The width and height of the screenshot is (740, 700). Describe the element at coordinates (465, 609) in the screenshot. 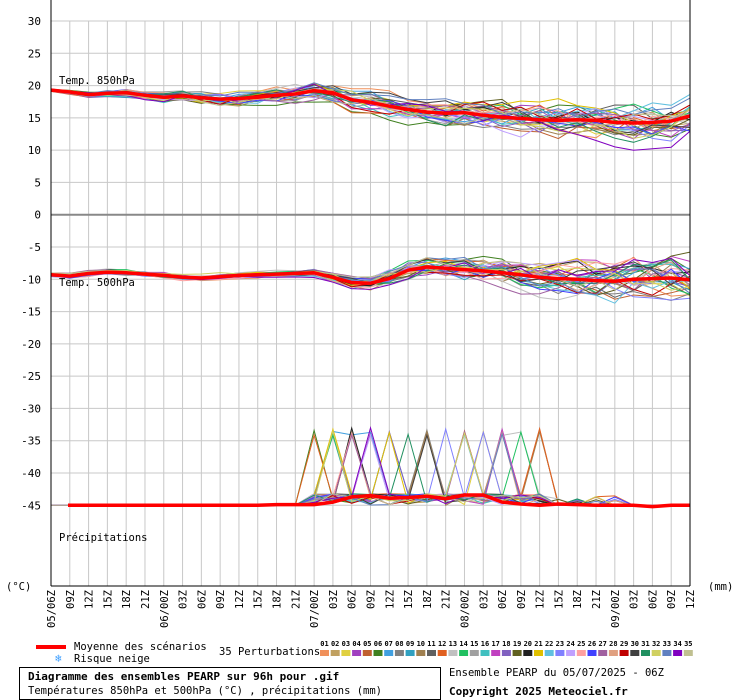

I see `x-tick-label: 08/00Z` at that location.